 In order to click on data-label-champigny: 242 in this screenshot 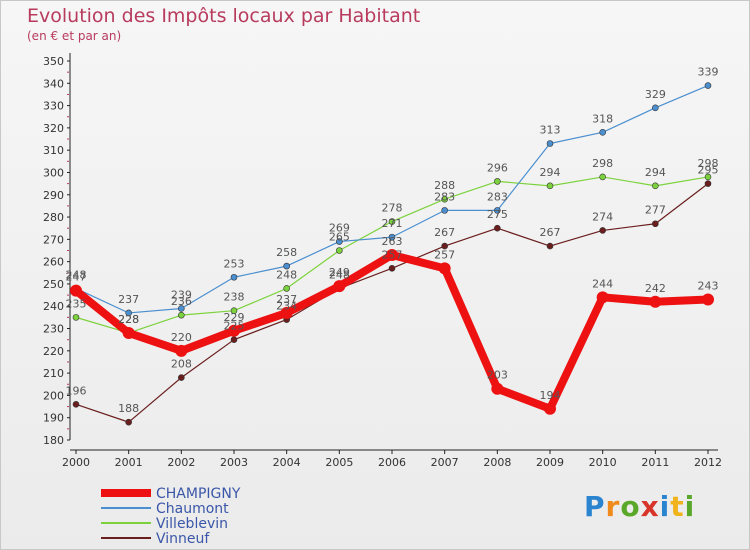, I will do `click(655, 288)`.